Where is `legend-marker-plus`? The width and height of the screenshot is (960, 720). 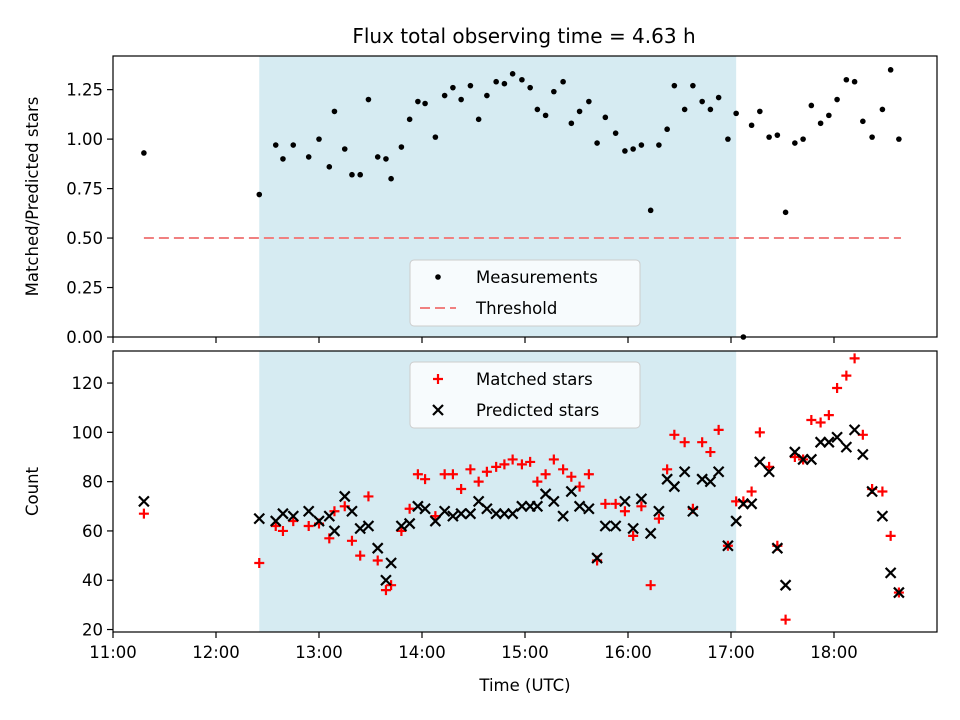 legend-marker-plus is located at coordinates (438, 379).